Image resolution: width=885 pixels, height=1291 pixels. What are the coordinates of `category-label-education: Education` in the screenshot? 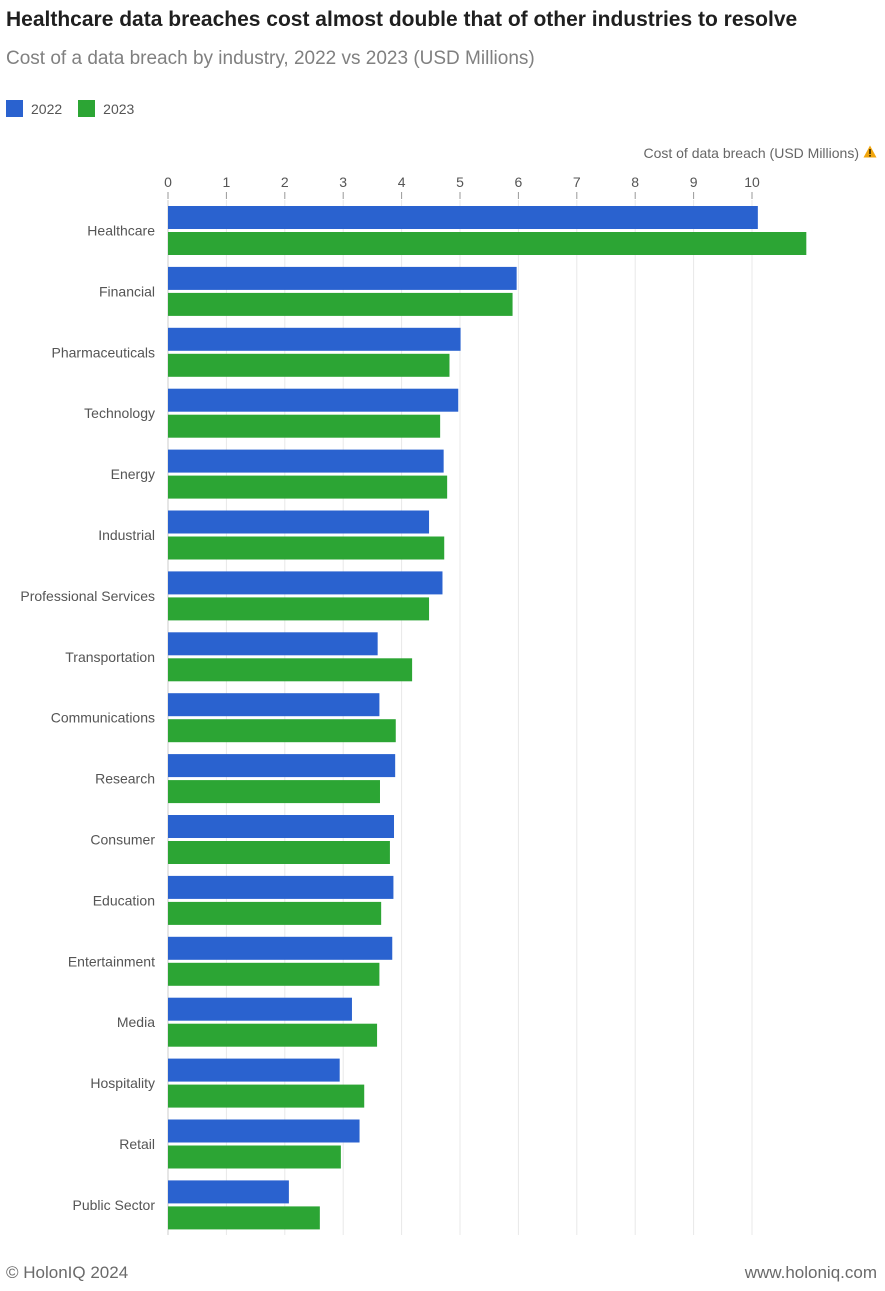 It's located at (124, 900).